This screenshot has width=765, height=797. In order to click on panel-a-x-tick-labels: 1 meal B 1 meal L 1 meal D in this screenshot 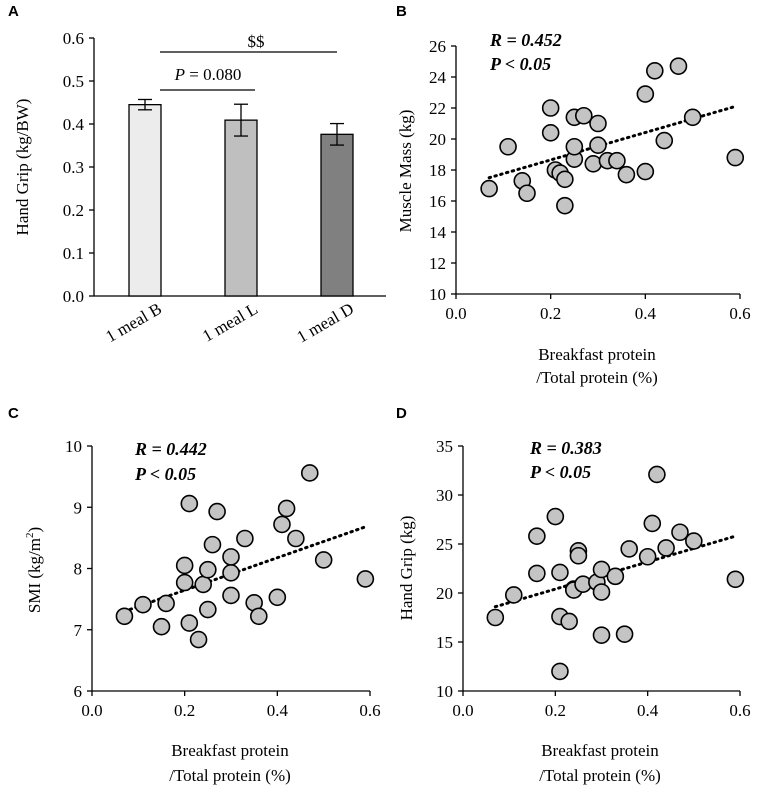, I will do `click(229, 323)`.